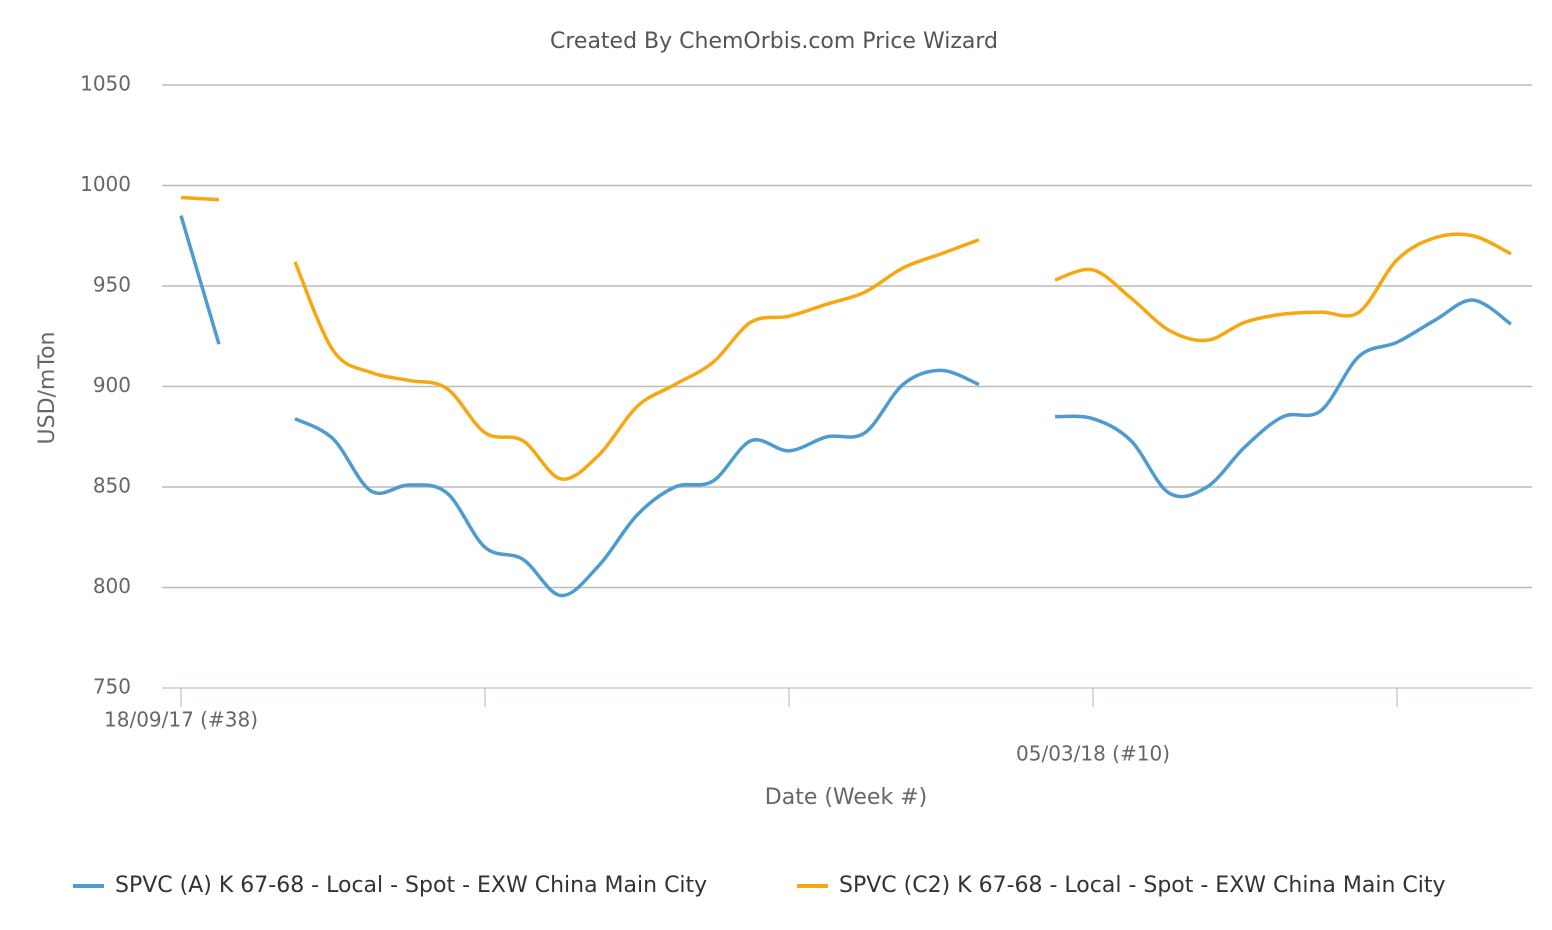 The image size is (1552, 930). I want to click on x-tick-label: 05/03/18 (#10), so click(1093, 754).